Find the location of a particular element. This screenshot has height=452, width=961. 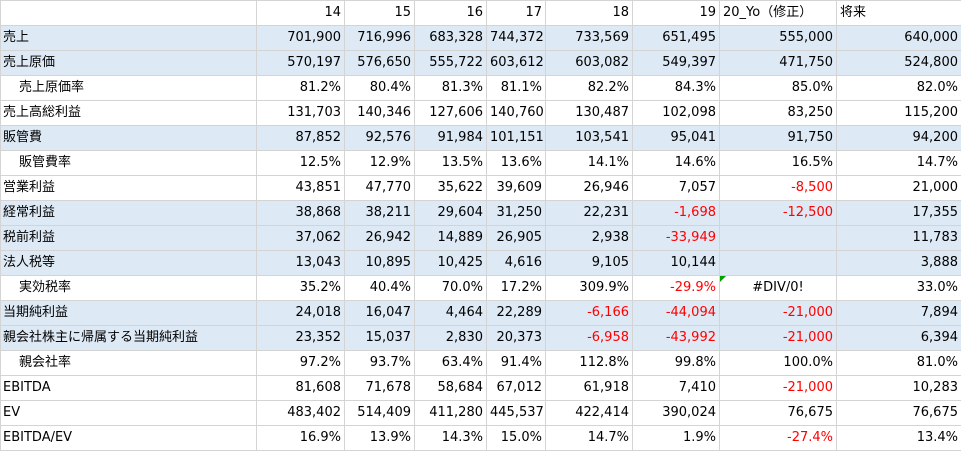

data-cell: 81.1% is located at coordinates (516, 88).